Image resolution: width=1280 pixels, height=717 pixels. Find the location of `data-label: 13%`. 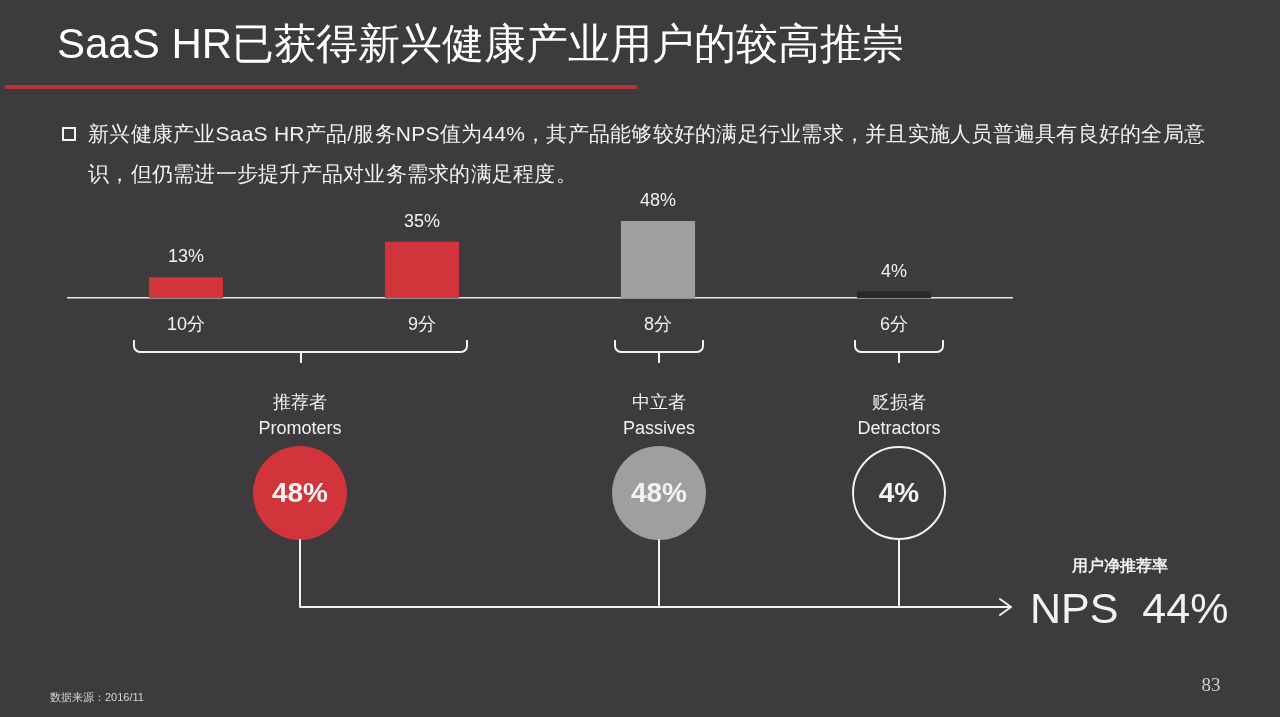

data-label: 13% is located at coordinates (186, 256).